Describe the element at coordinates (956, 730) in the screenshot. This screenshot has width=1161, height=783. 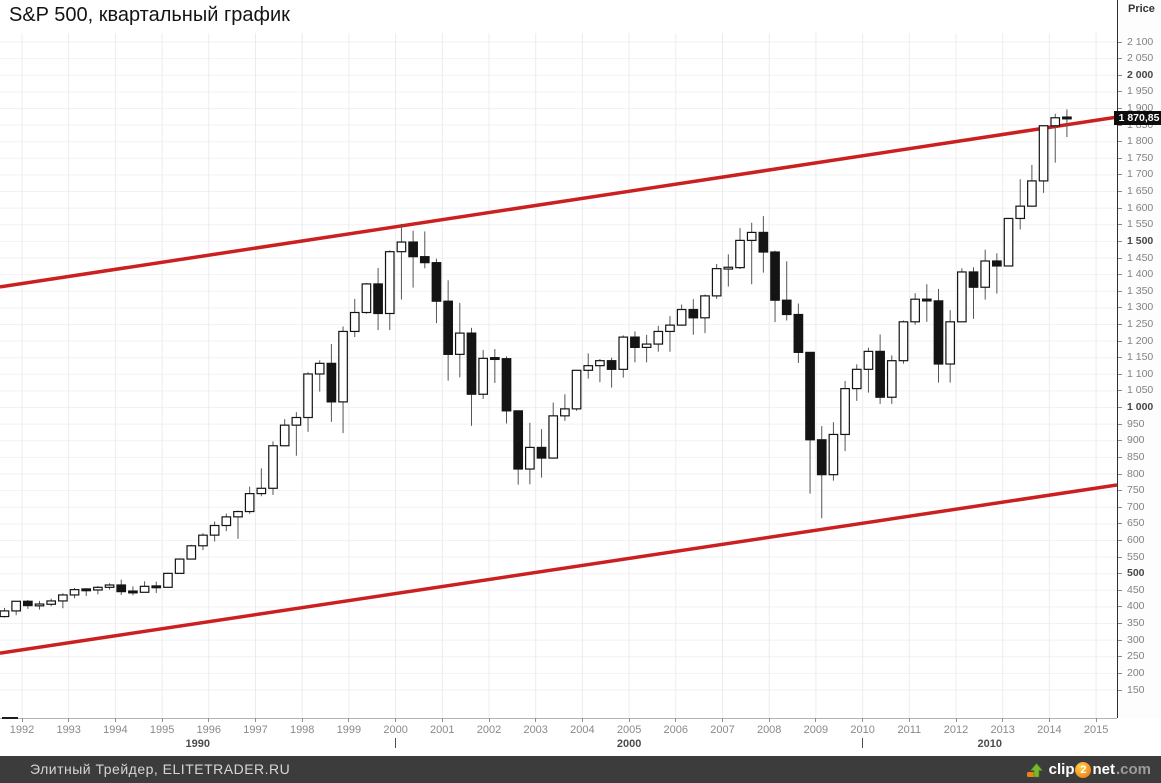
I see `year-label: 2012` at that location.